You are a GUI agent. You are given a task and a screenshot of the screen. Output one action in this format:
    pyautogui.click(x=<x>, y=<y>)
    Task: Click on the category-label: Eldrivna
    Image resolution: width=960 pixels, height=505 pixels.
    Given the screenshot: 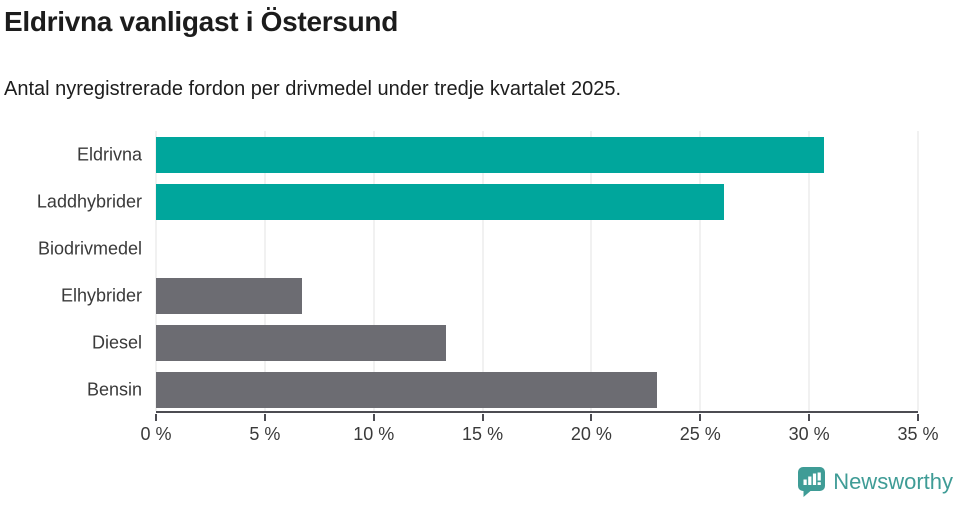 What is the action you would take?
    pyautogui.click(x=109, y=154)
    